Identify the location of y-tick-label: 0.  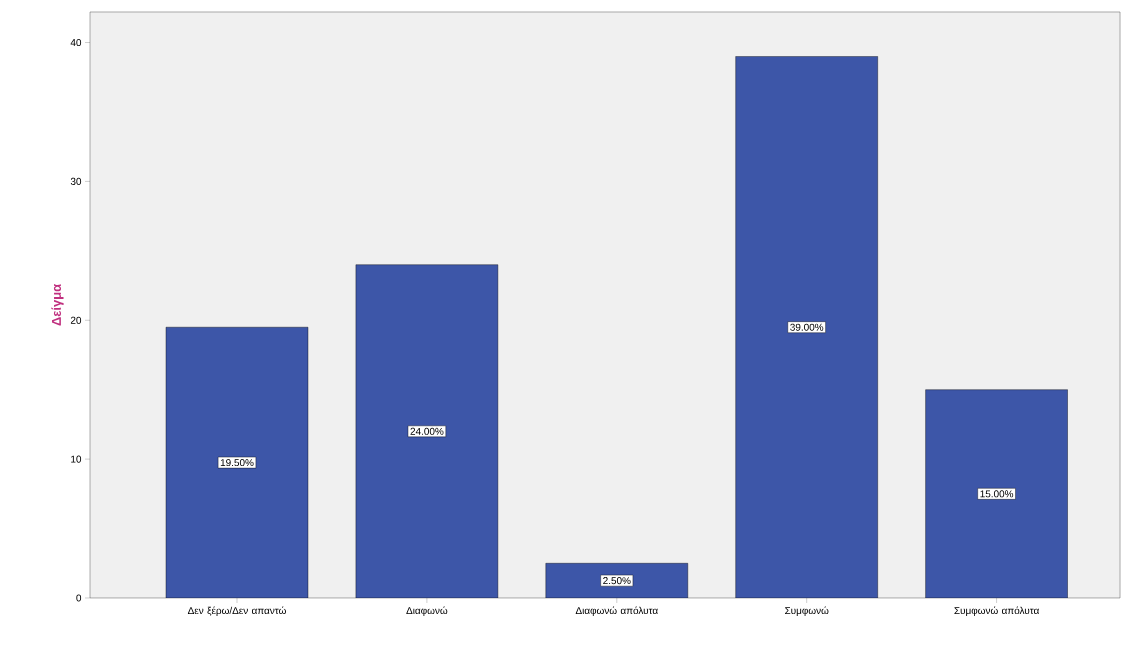
(79, 598).